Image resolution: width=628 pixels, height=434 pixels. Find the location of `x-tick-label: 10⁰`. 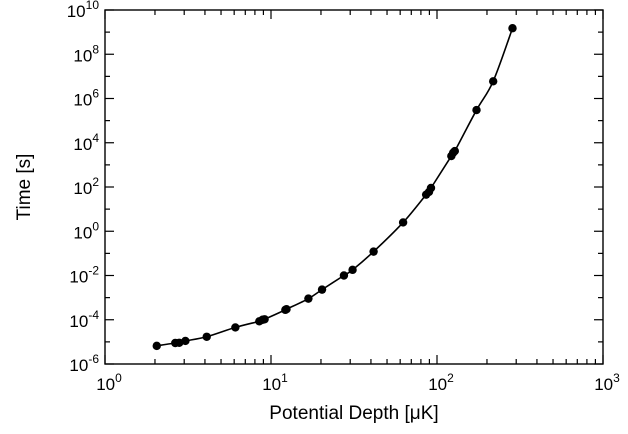

x-tick-label: 10⁰ is located at coordinates (109, 382).